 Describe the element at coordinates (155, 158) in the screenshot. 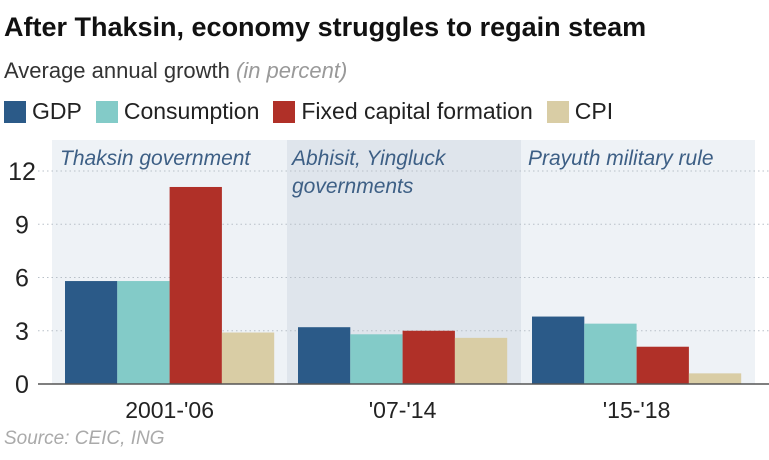

I see `panel-label: Thaksin government` at that location.